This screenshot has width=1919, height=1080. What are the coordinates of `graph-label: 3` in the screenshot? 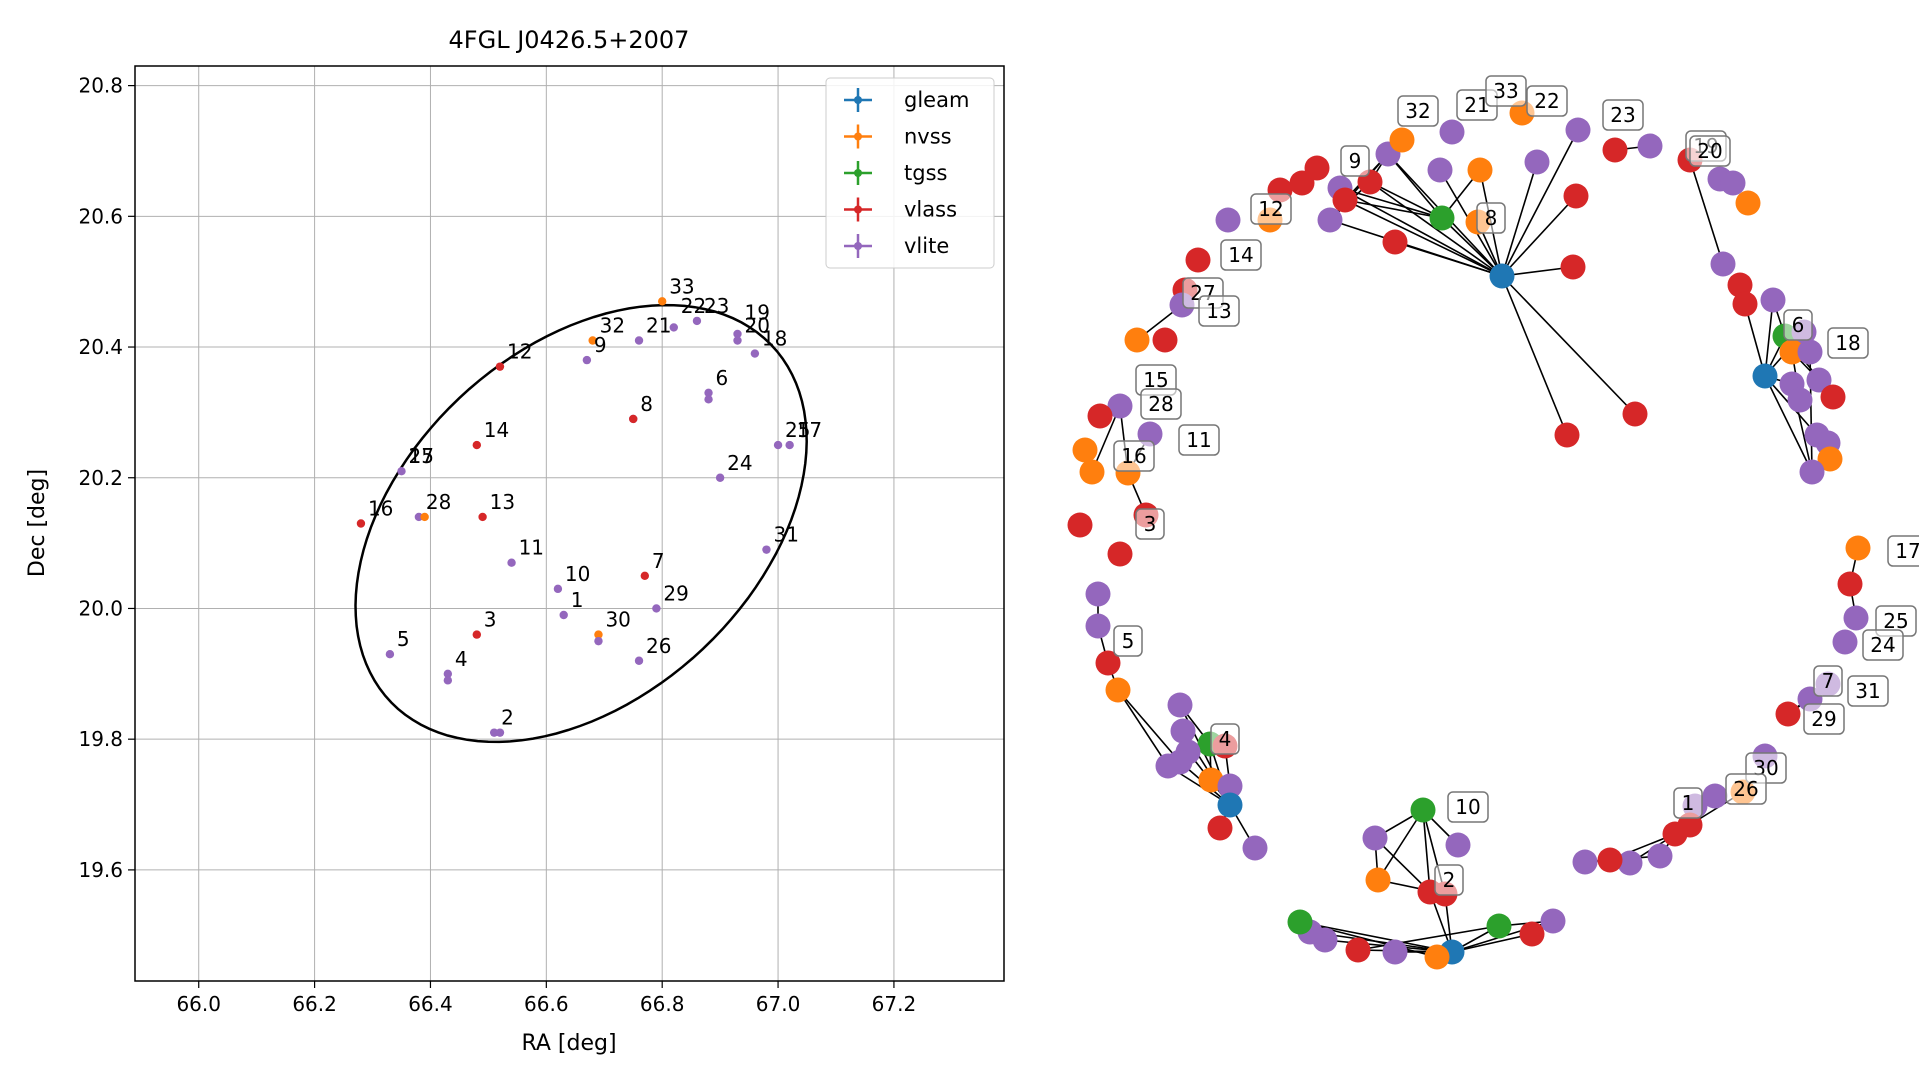 It's located at (1150, 524).